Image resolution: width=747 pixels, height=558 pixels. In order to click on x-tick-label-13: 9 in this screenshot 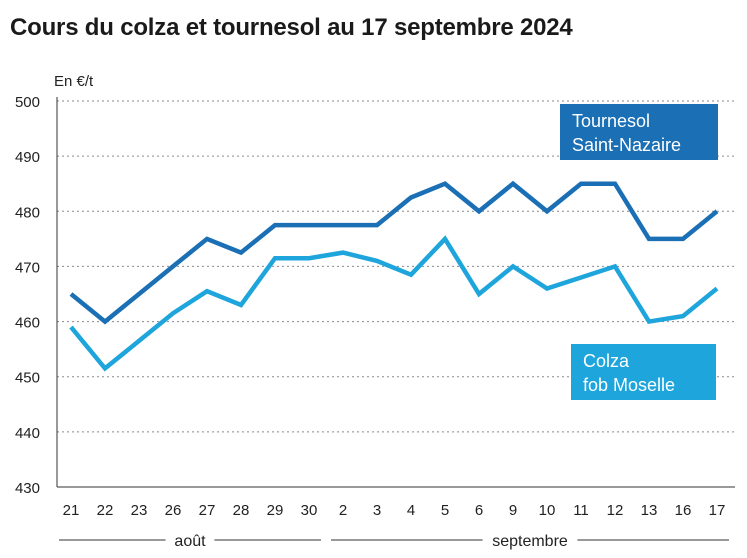, I will do `click(513, 510)`.